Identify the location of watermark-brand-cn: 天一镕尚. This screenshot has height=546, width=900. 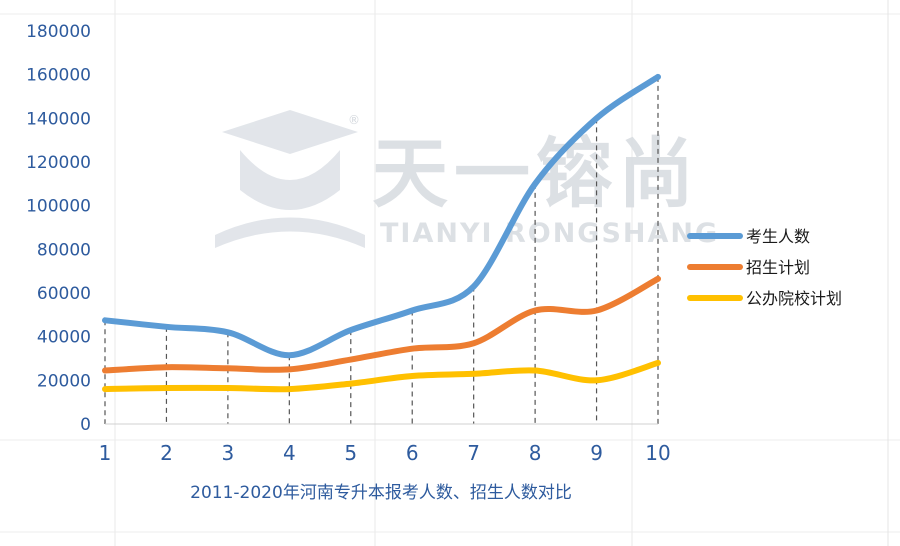
(536, 173).